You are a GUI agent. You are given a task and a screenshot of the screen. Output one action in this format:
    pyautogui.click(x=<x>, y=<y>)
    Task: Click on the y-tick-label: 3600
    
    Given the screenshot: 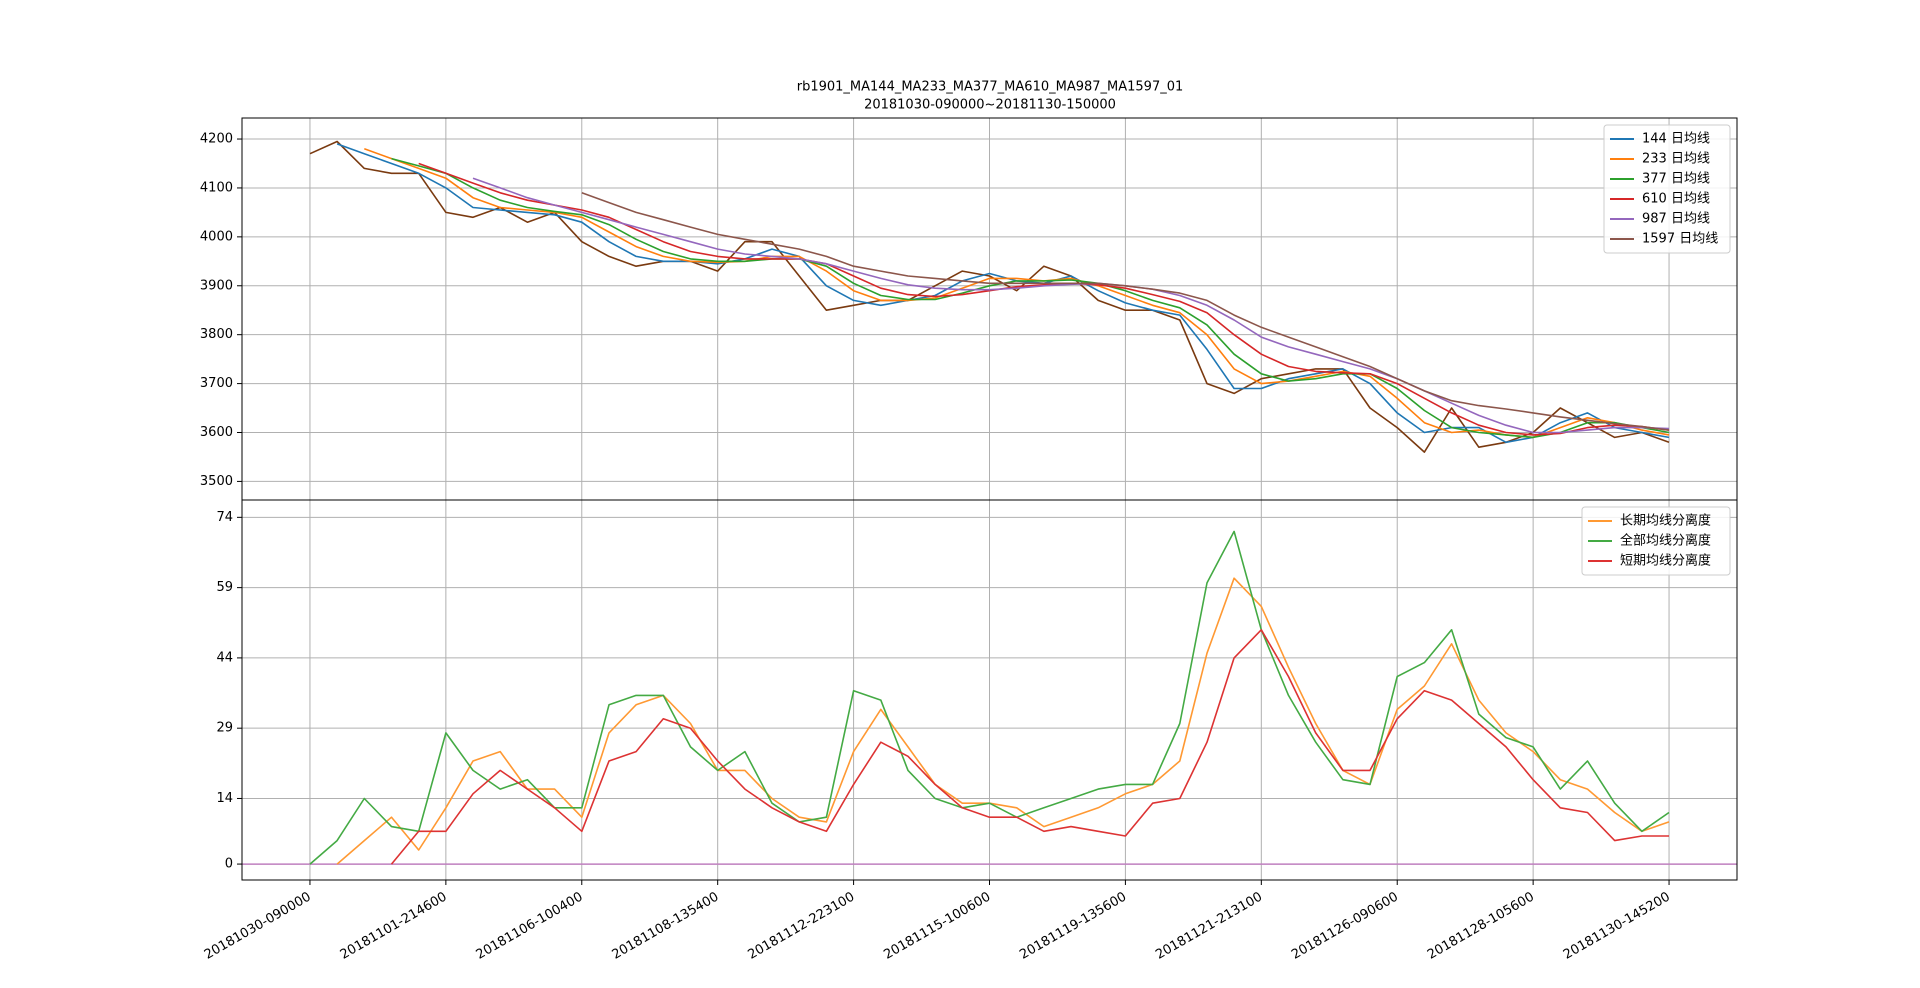 What is the action you would take?
    pyautogui.click(x=216, y=432)
    